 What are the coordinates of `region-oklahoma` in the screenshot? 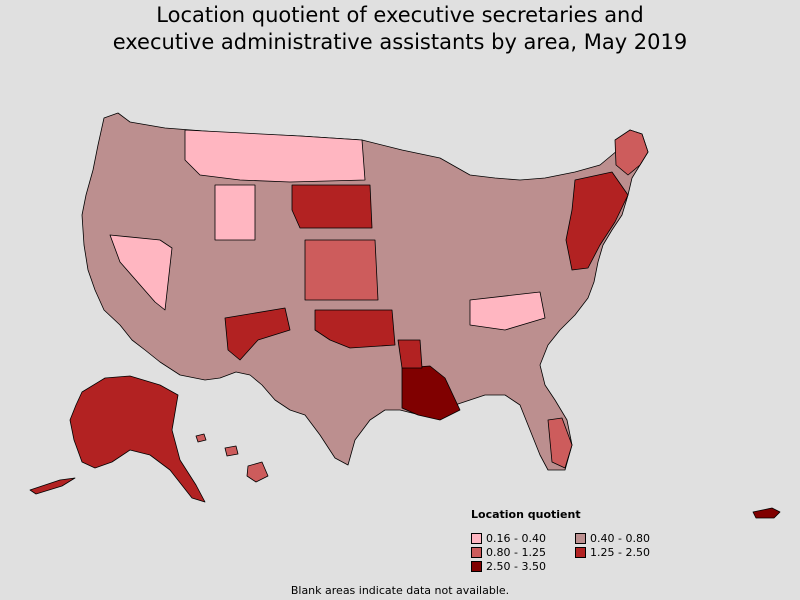 It's located at (355, 329).